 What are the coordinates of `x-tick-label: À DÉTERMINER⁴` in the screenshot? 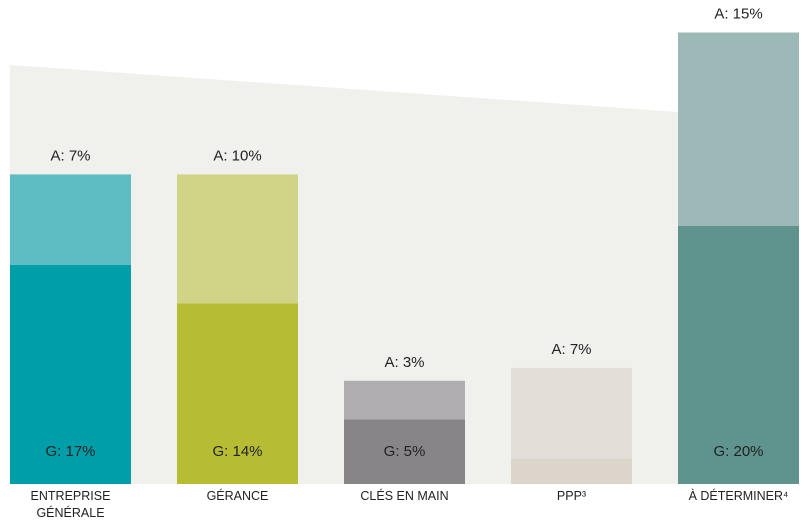 It's located at (738, 496).